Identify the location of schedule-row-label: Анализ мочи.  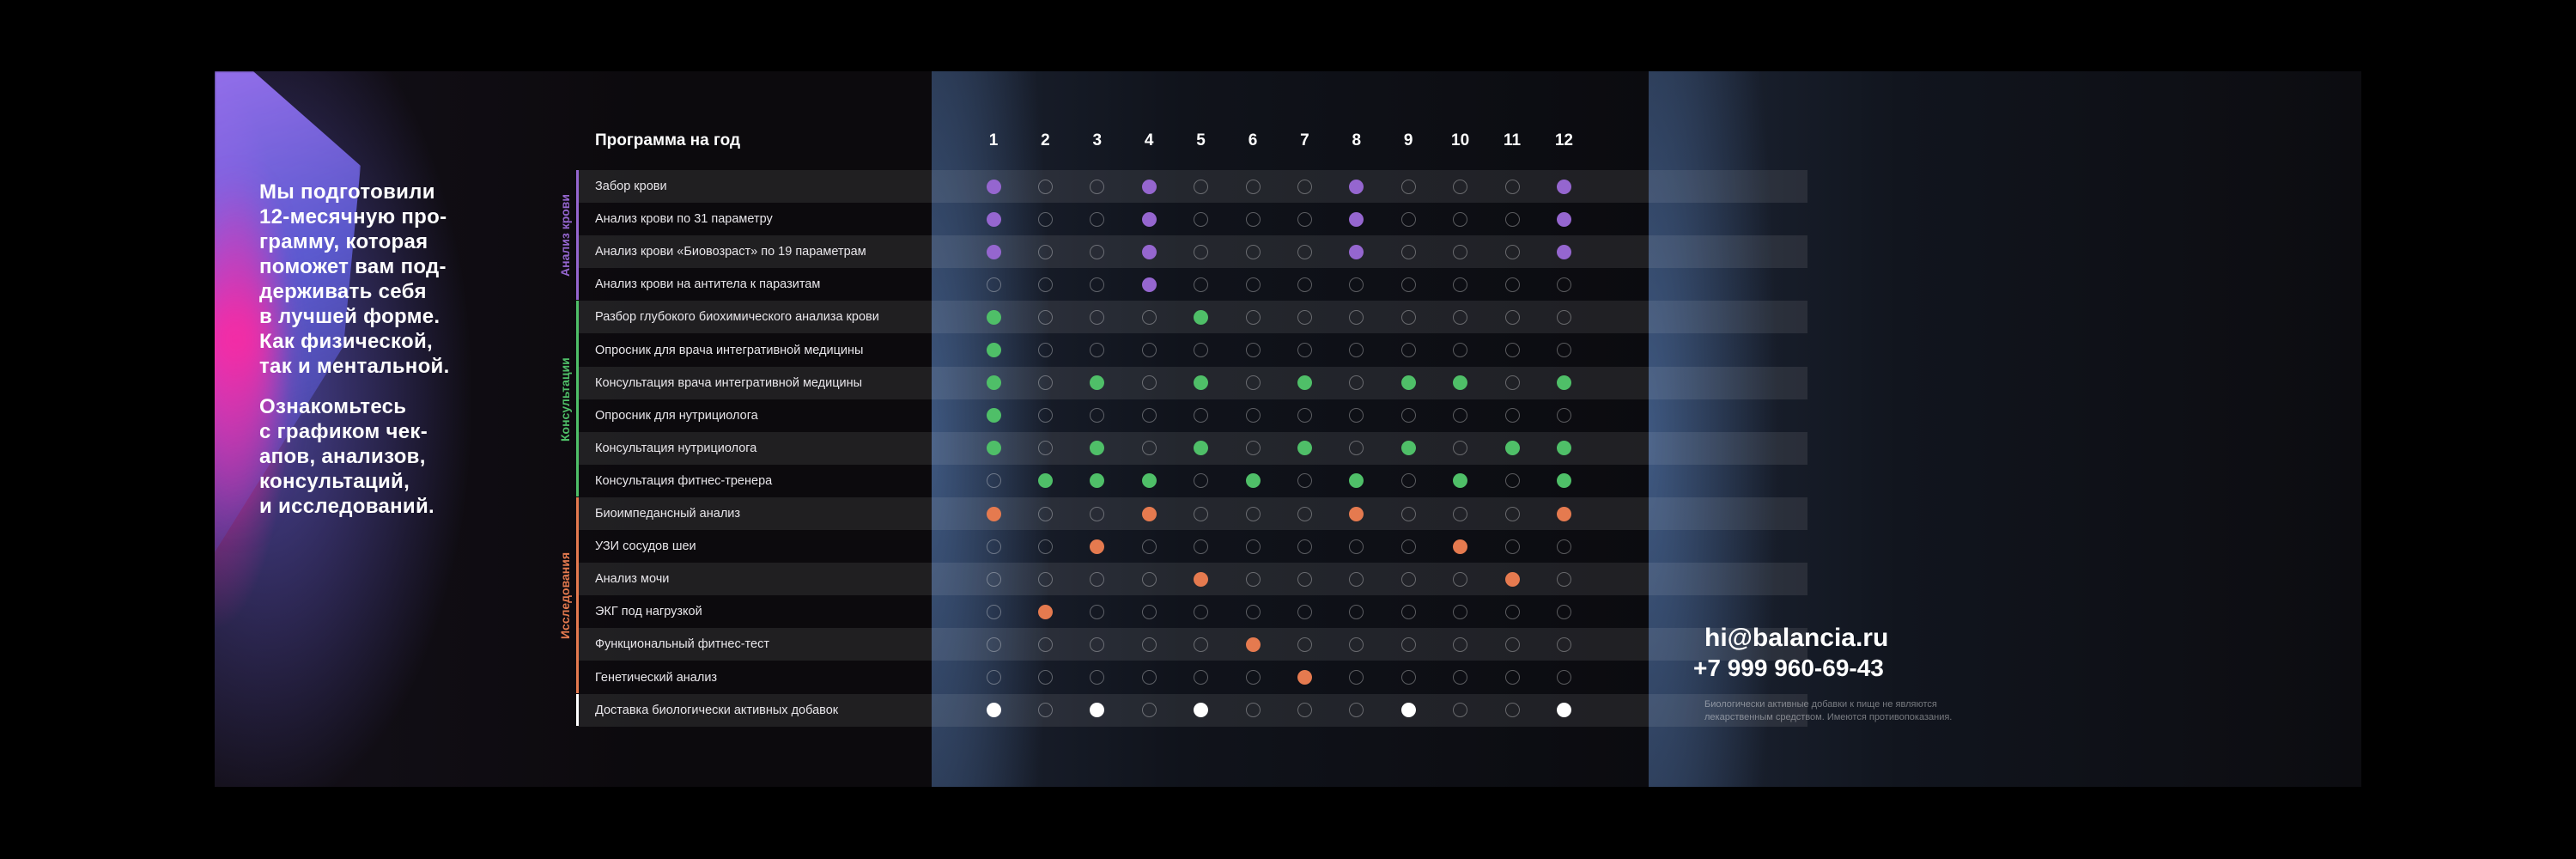
(632, 580).